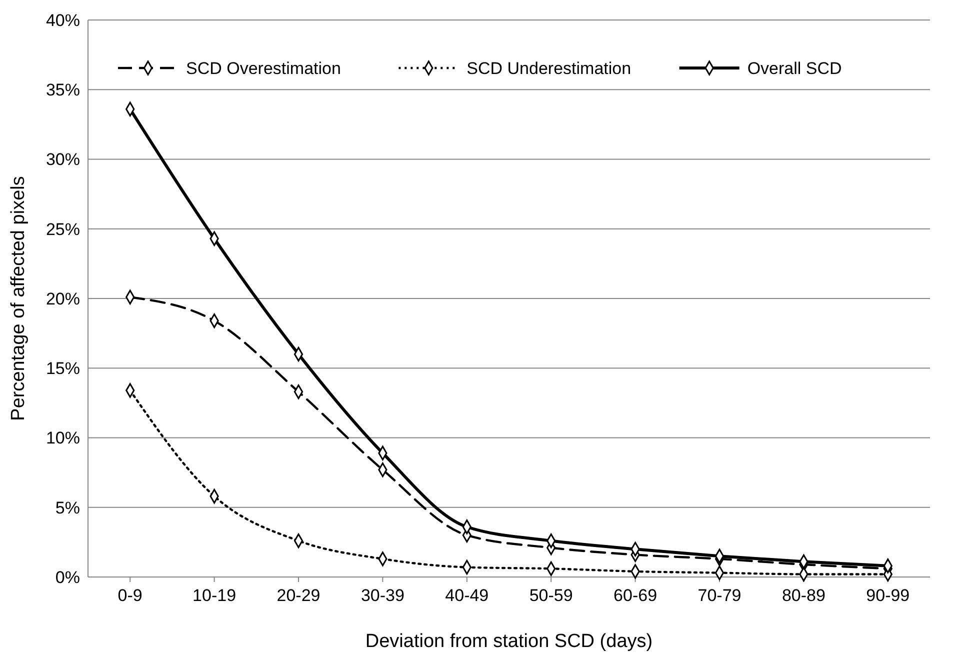  What do you see at coordinates (63, 160) in the screenshot?
I see `y-tick-label: 30%` at bounding box center [63, 160].